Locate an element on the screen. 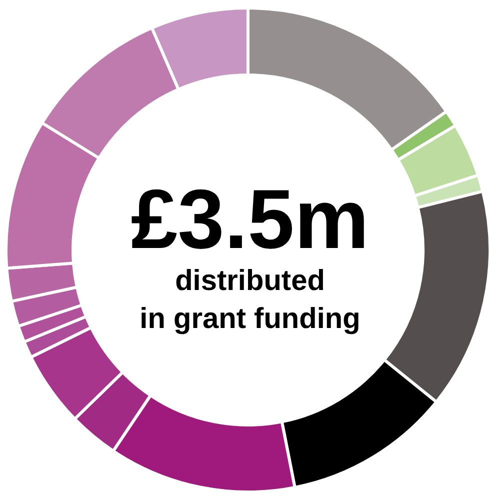 The height and width of the screenshot is (501, 489). text: £3.5m is located at coordinates (250, 219).